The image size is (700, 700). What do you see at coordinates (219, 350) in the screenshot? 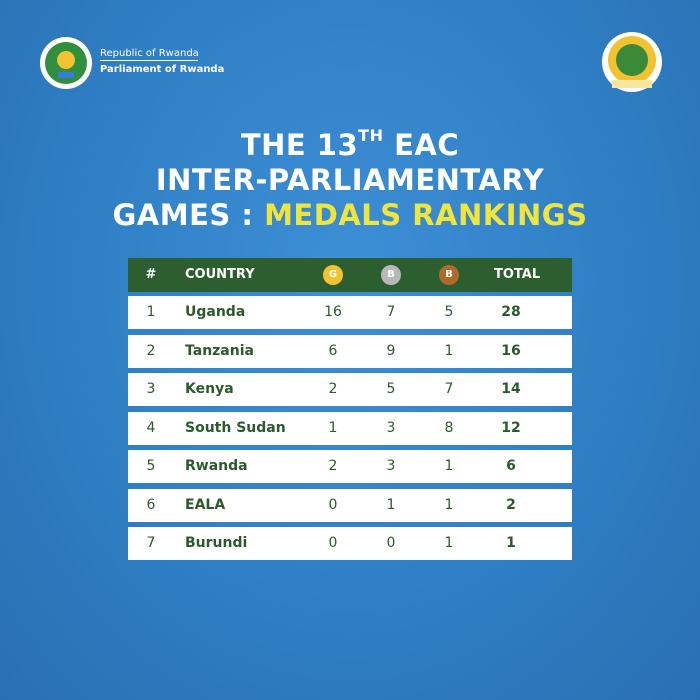
I see `table-cell: Tanzania` at bounding box center [219, 350].